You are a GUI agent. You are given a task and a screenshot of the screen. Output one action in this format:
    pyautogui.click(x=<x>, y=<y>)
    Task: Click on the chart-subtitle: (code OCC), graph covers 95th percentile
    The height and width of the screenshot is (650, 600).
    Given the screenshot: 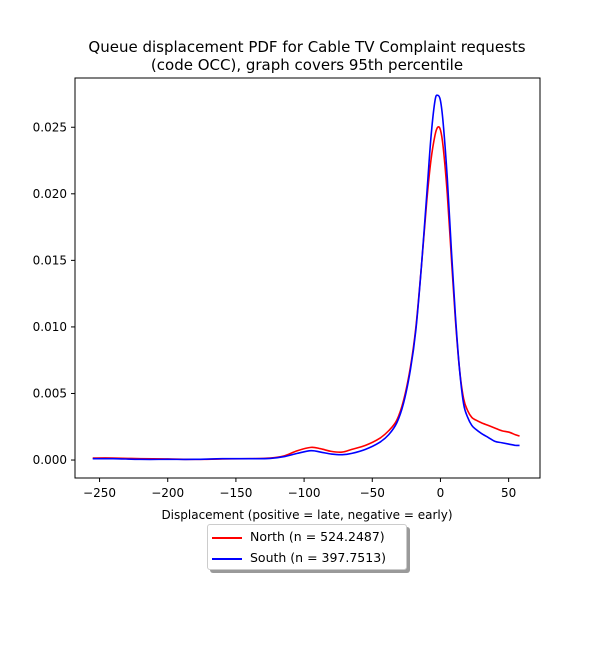 What is the action you would take?
    pyautogui.click(x=307, y=65)
    